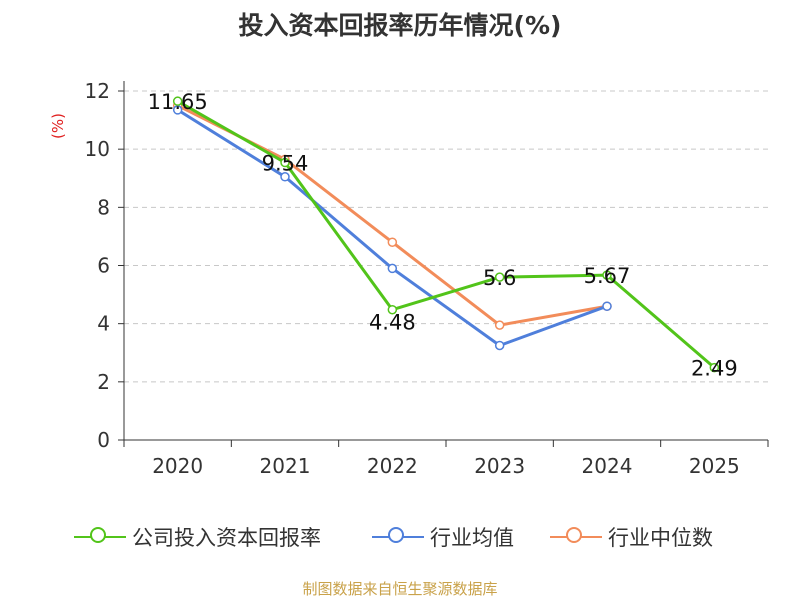 Image resolution: width=800 pixels, height=600 pixels. I want to click on data-label: 9.54, so click(285, 164).